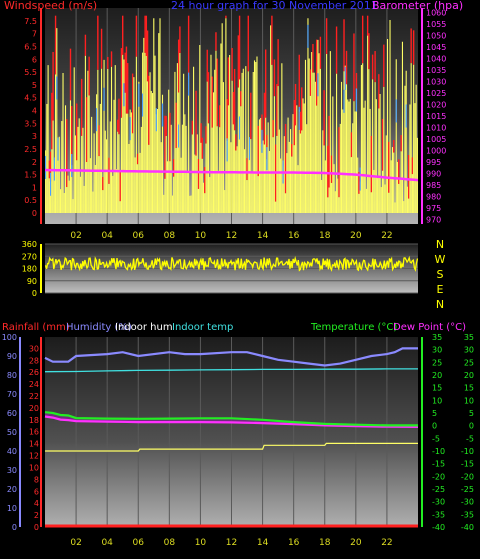 This screenshot has width=480, height=559. I want to click on rainfall-tick-label: 4, so click(36, 503).